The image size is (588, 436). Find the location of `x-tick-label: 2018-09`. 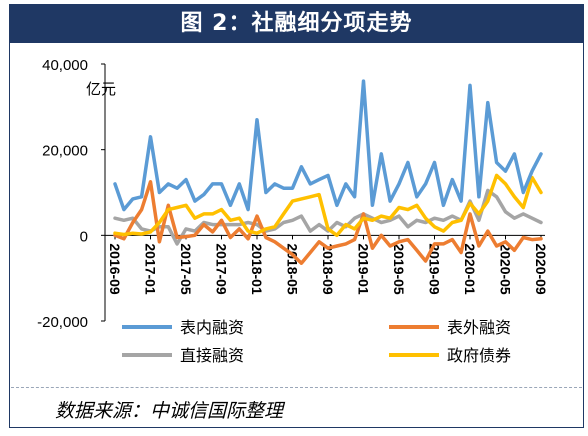

x-tick-label: 2018-09 is located at coordinates (328, 269).